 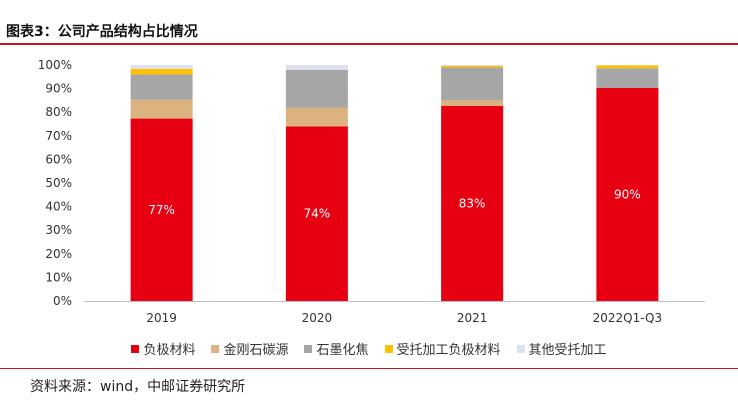 I want to click on y-tick-label: 90%, so click(x=58, y=89).